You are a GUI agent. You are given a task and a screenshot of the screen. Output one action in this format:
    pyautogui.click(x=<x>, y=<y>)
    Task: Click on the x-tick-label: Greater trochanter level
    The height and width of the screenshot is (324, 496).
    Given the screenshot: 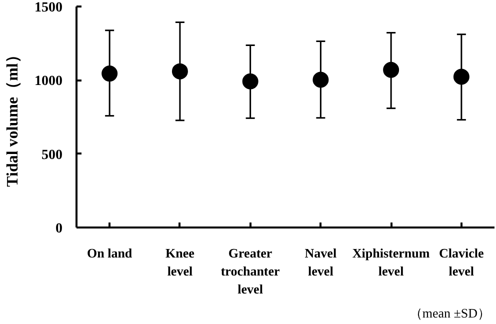 What is the action you would take?
    pyautogui.click(x=250, y=271)
    